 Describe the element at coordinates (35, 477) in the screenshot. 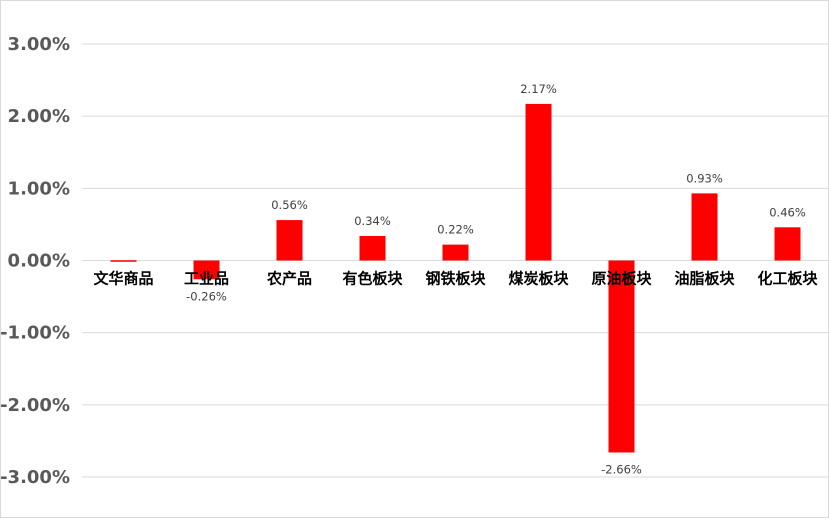

I see `y-tick-label: -3.00%` at that location.